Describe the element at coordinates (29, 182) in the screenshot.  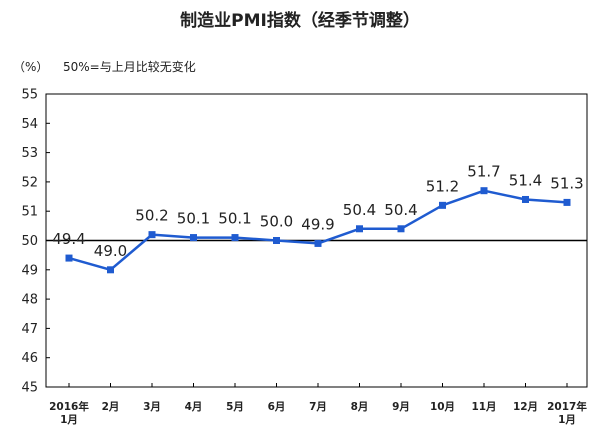
I see `y-tick-label: 52` at that location.